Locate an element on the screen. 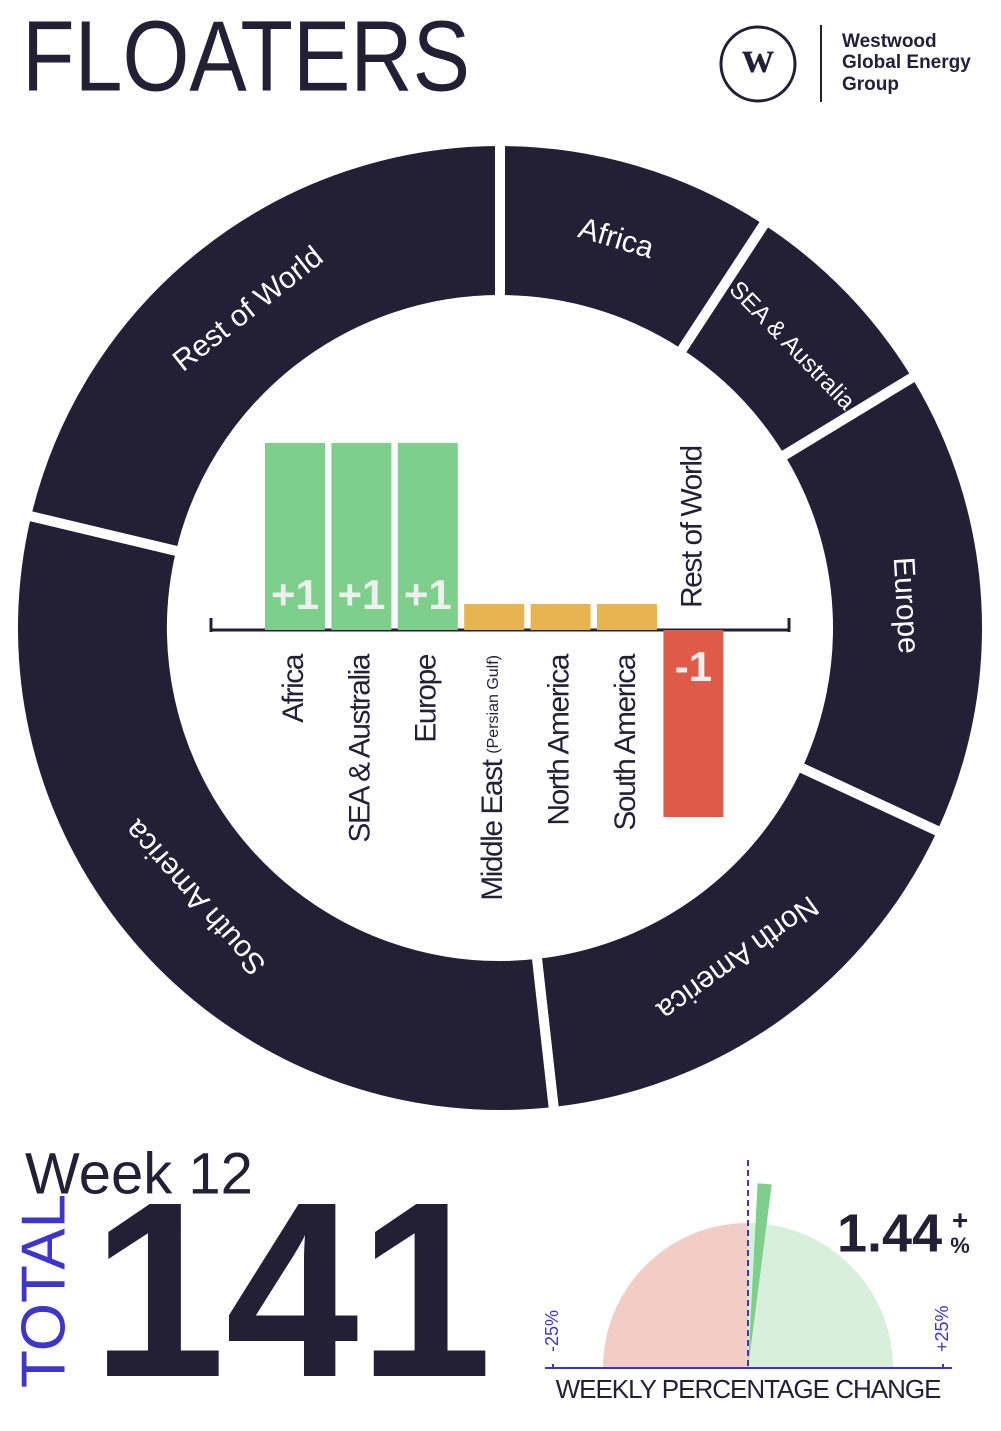 The height and width of the screenshot is (1431, 1001). company-name: Group is located at coordinates (870, 84).